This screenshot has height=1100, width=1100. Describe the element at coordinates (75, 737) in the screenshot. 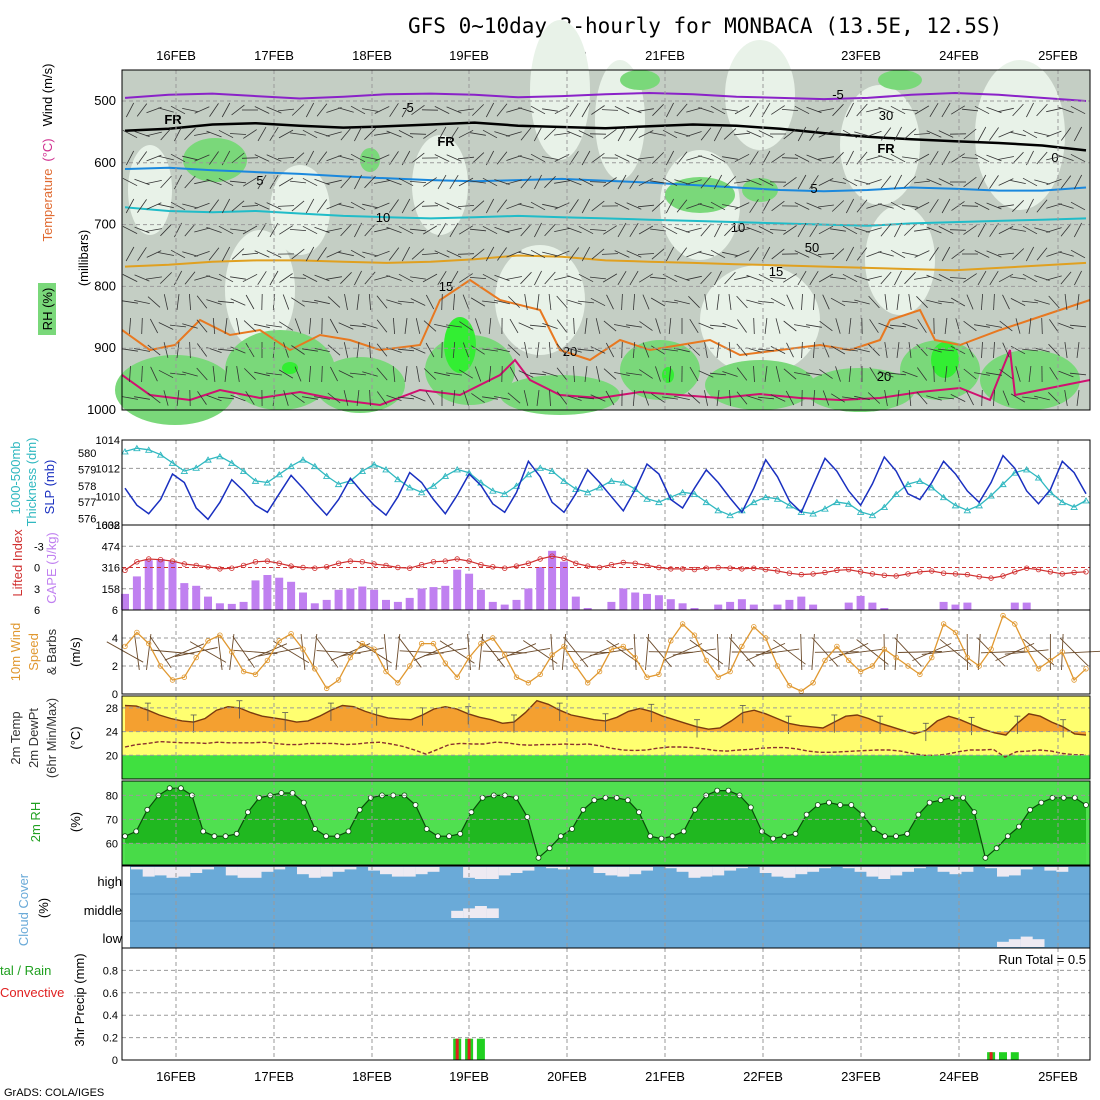

I see `temp-label-d: (°C)` at that location.